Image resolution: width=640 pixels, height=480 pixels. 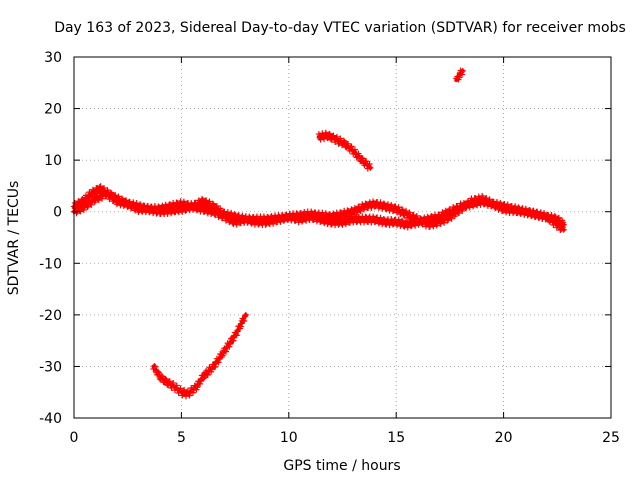 What do you see at coordinates (74, 438) in the screenshot?
I see `x-tick-label: 0` at bounding box center [74, 438].